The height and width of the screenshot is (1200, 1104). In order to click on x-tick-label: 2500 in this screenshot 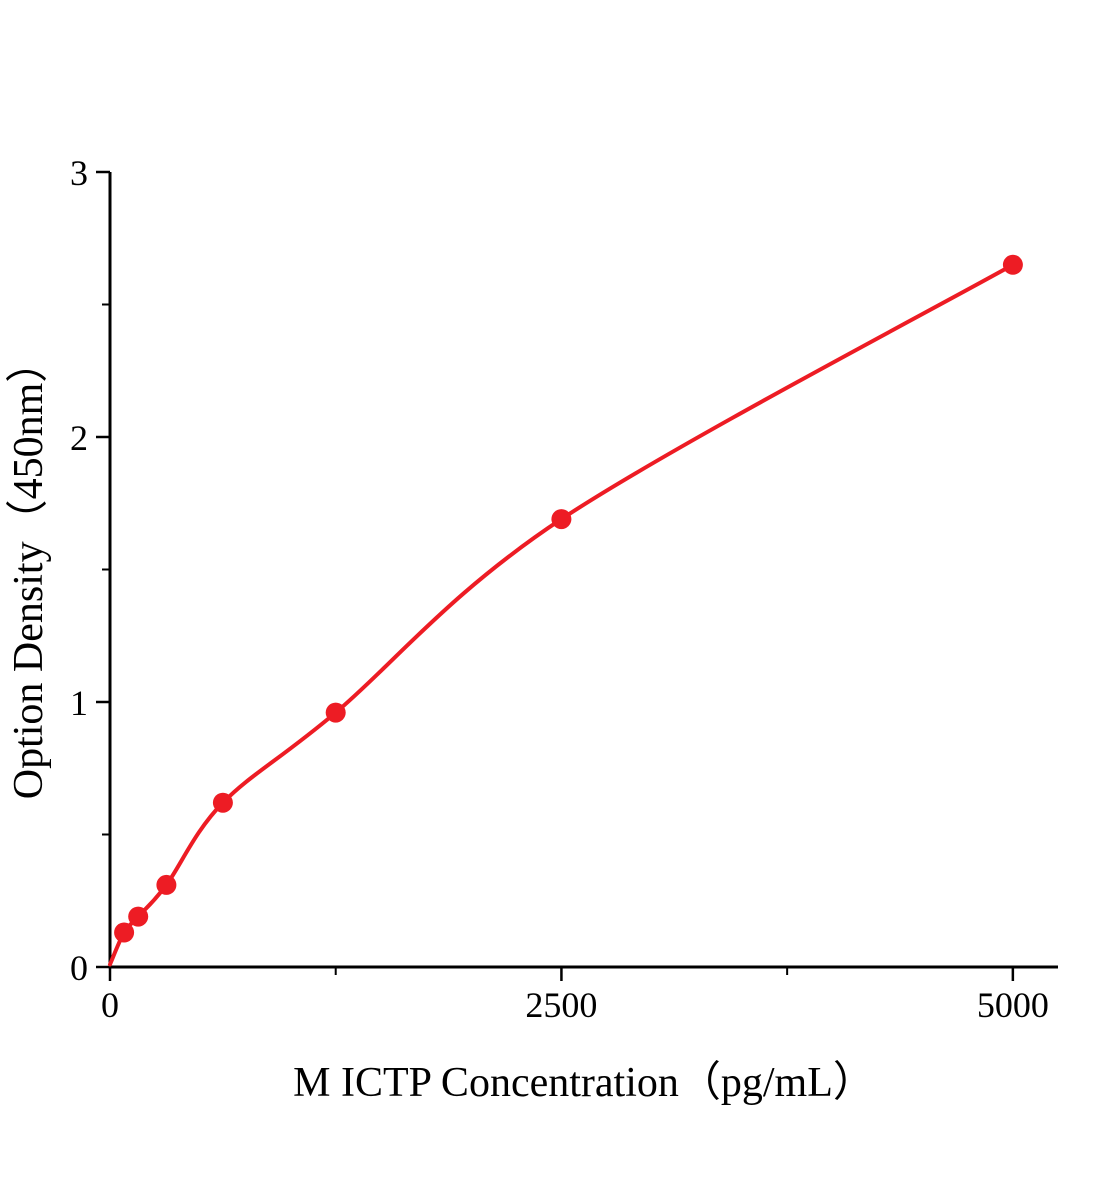, I will do `click(561, 1005)`.